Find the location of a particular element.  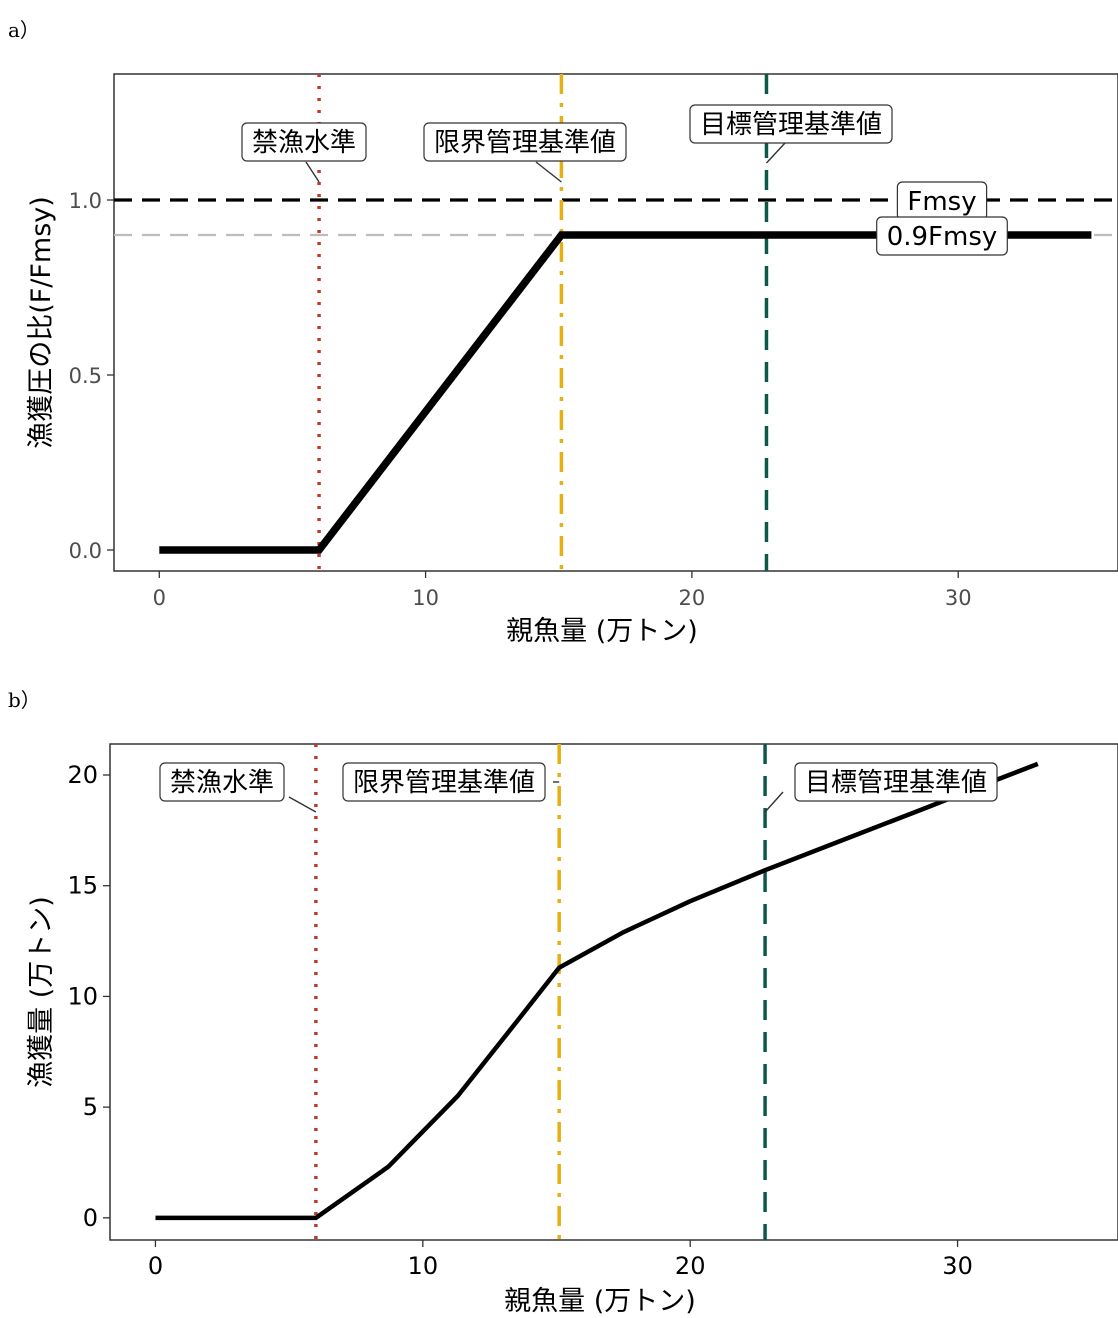

panel-a-label: a） is located at coordinates (24, 30).